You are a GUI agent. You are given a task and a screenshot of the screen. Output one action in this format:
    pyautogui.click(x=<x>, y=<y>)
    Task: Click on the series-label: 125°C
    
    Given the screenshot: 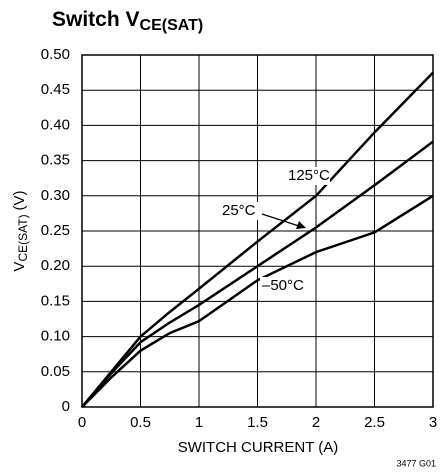 What is the action you would take?
    pyautogui.click(x=309, y=175)
    